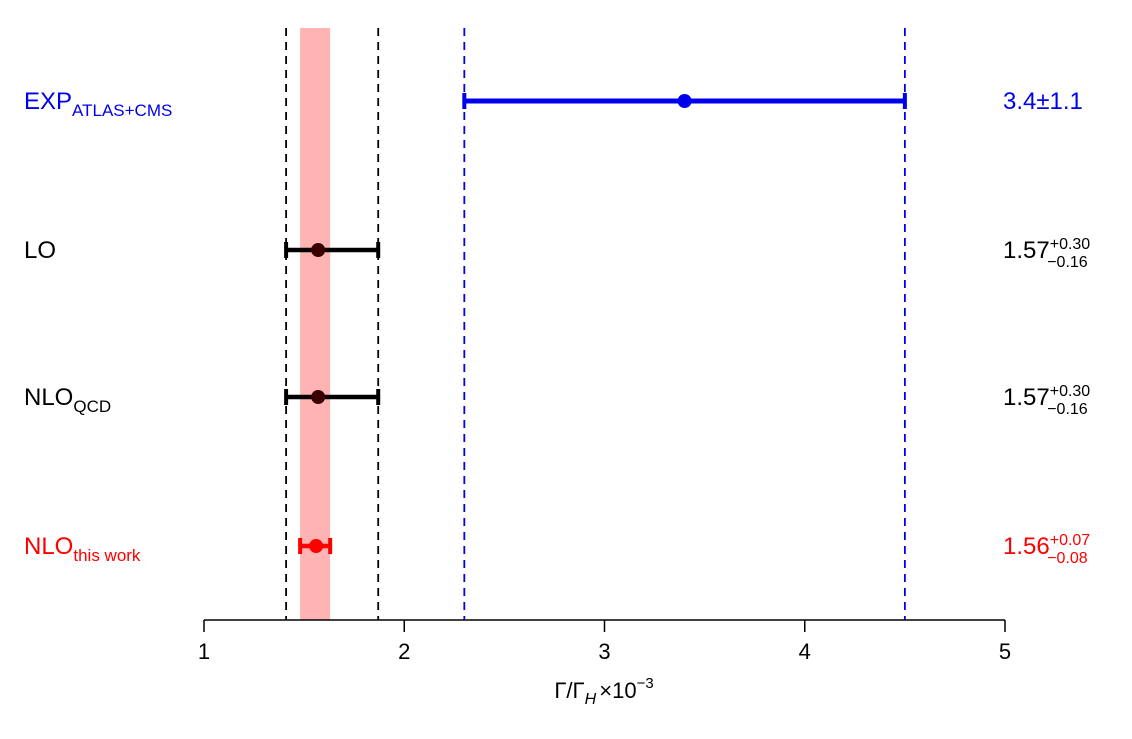  What do you see at coordinates (107, 555) in the screenshot?
I see `row-label-sub: this work` at bounding box center [107, 555].